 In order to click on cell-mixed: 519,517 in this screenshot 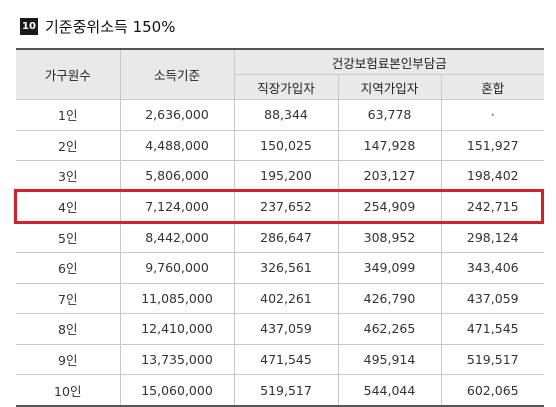, I will do `click(492, 359)`.